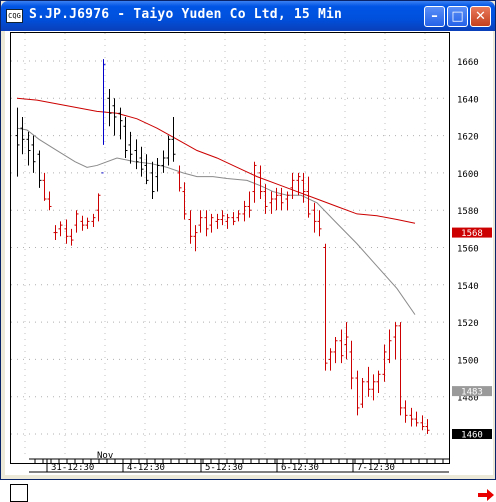 The image size is (496, 502). Describe the element at coordinates (468, 324) in the screenshot. I see `y-tick-label: 1520` at that location.